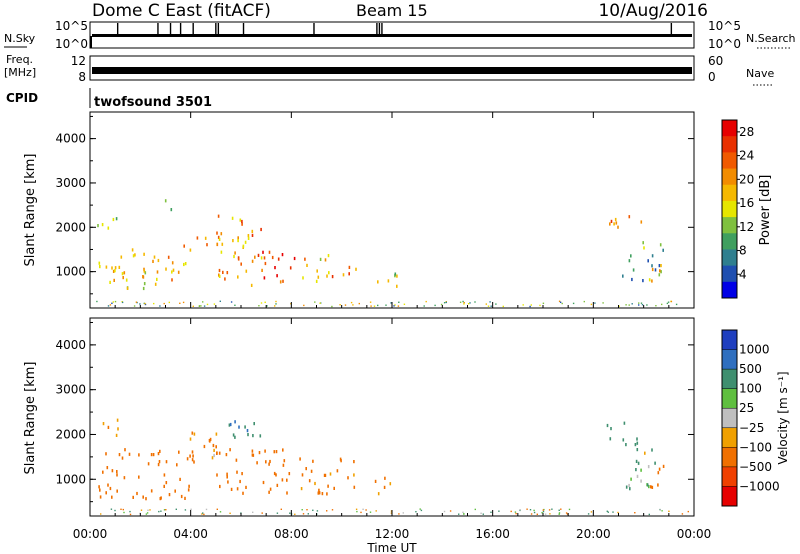 The width and height of the screenshot is (800, 554). Describe the element at coordinates (771, 38) in the screenshot. I see `nsearch-label: N.Search` at that location.